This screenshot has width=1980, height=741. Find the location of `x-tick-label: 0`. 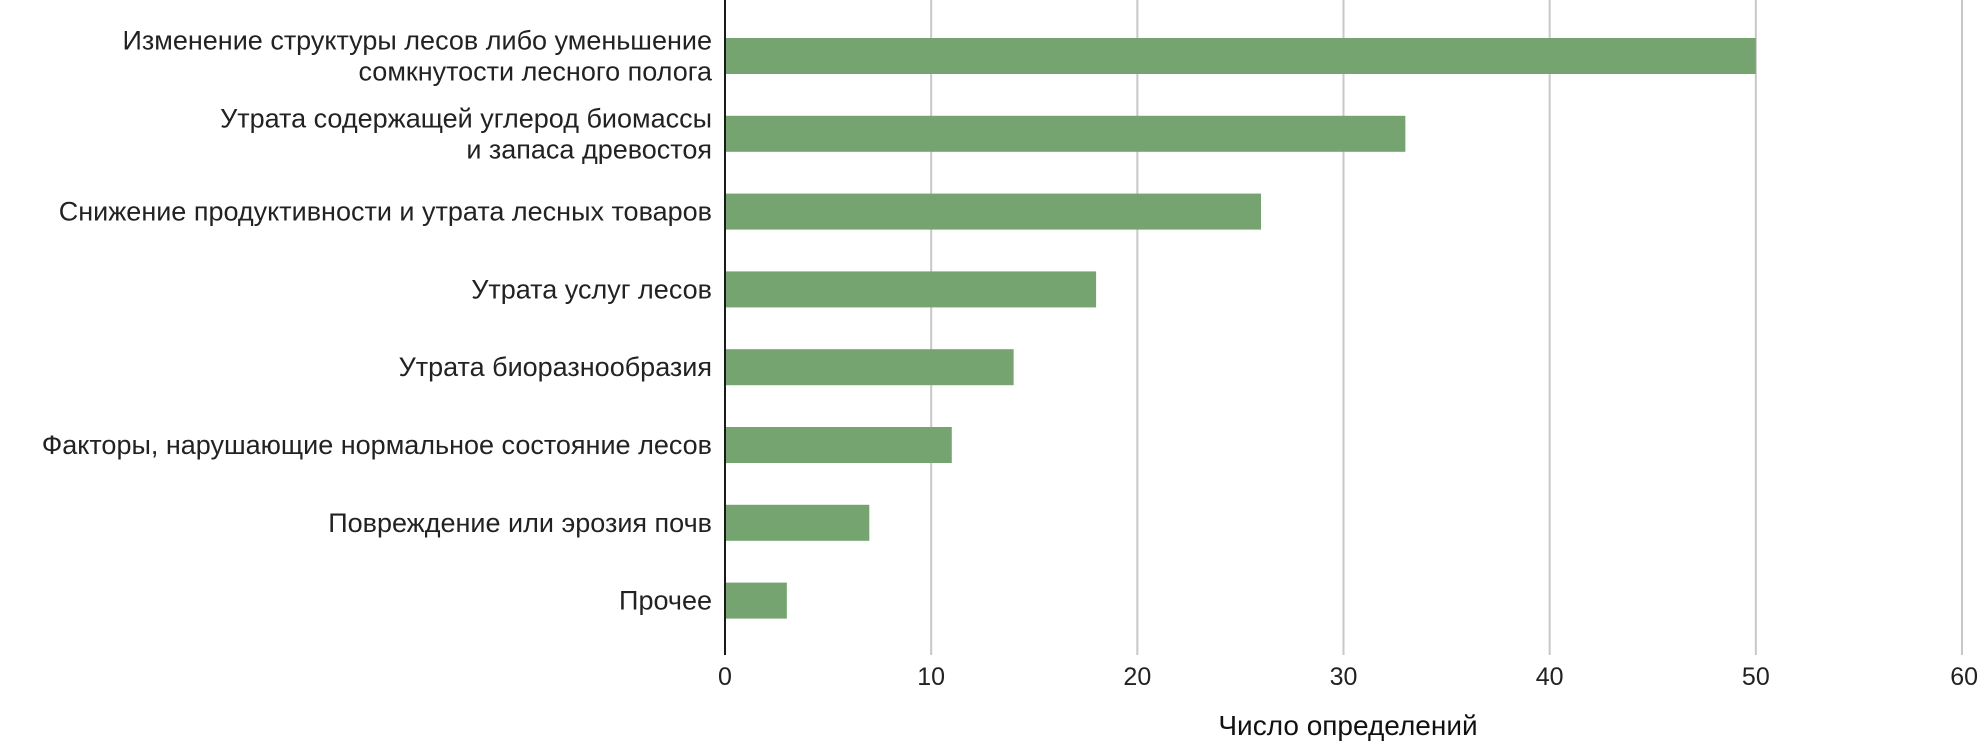

x-tick-label: 0 is located at coordinates (725, 677).